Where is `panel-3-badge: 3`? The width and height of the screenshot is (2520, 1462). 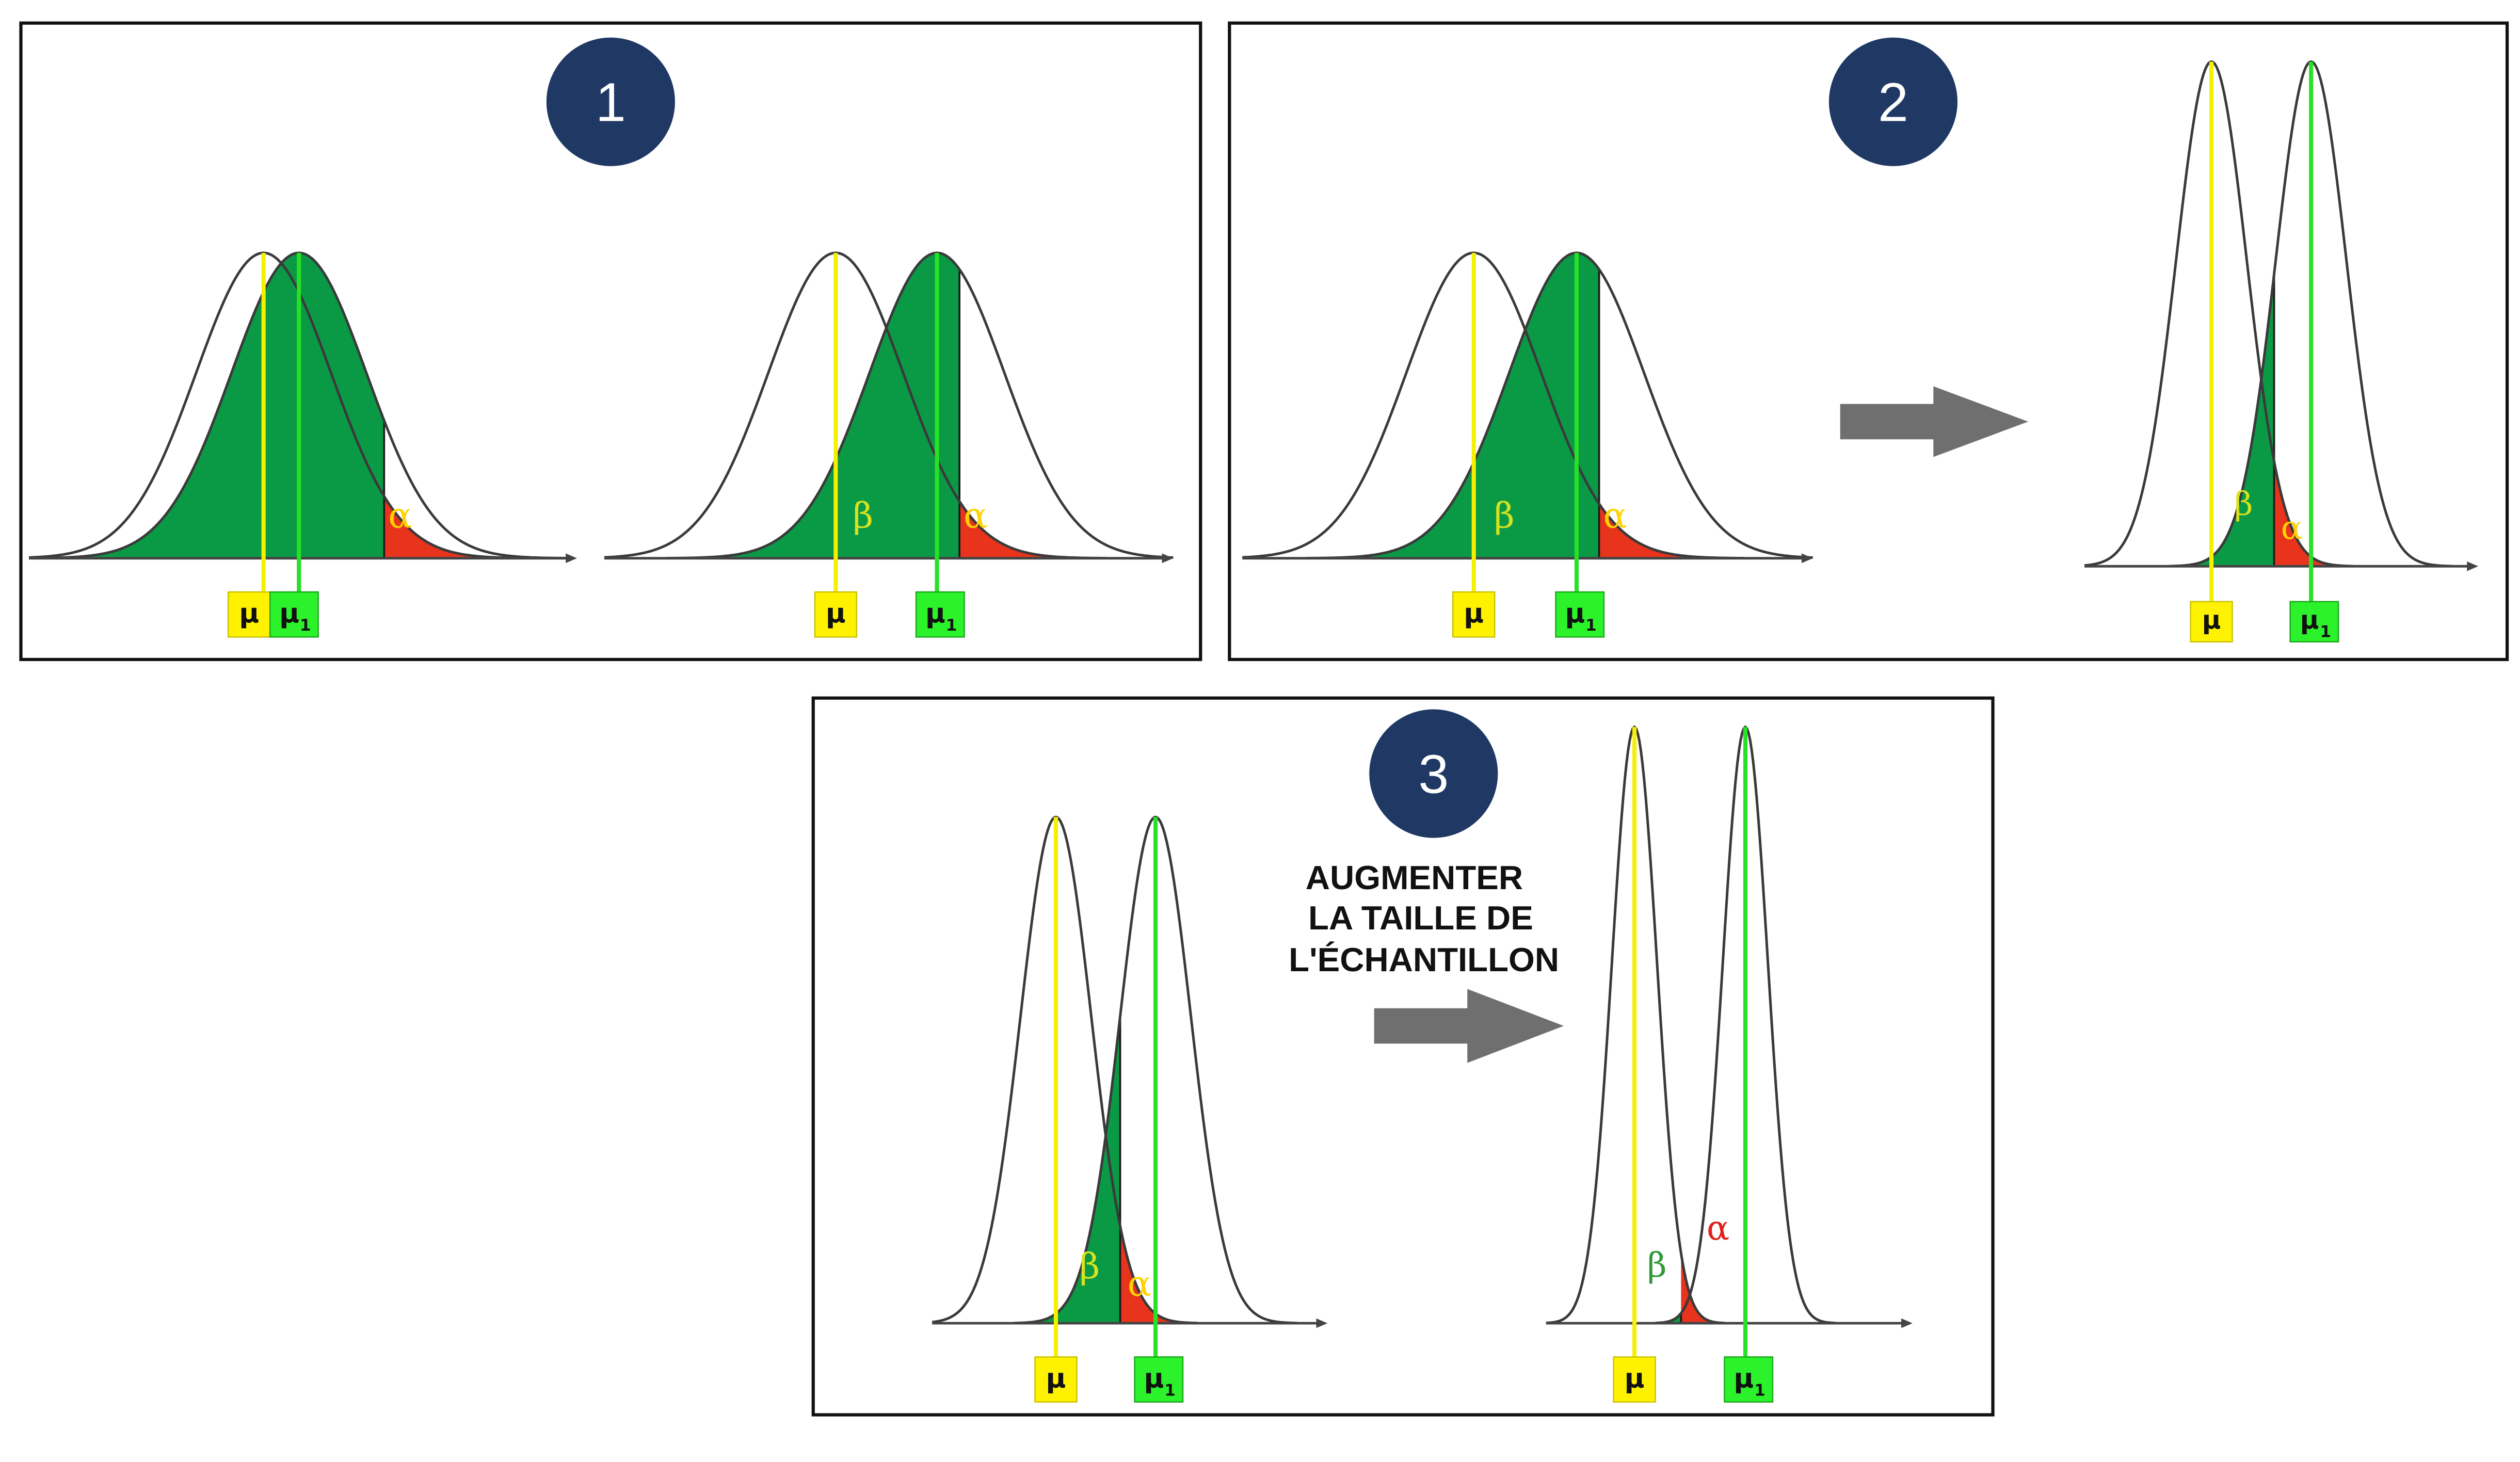 panel-3-badge: 3 is located at coordinates (1433, 773).